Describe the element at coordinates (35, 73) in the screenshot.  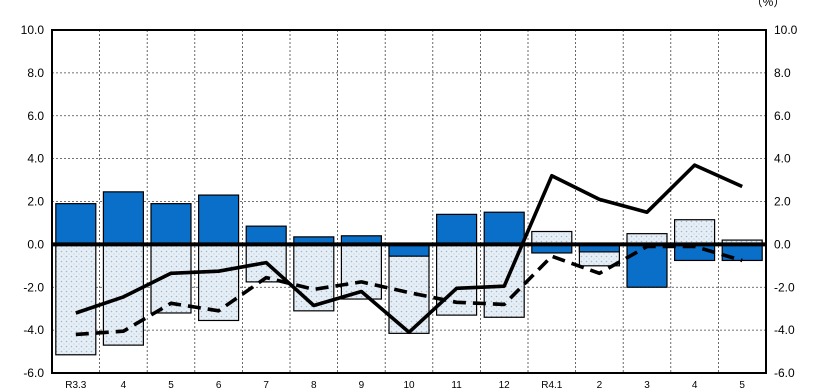
I see `y-tick-label: 8.0` at that location.